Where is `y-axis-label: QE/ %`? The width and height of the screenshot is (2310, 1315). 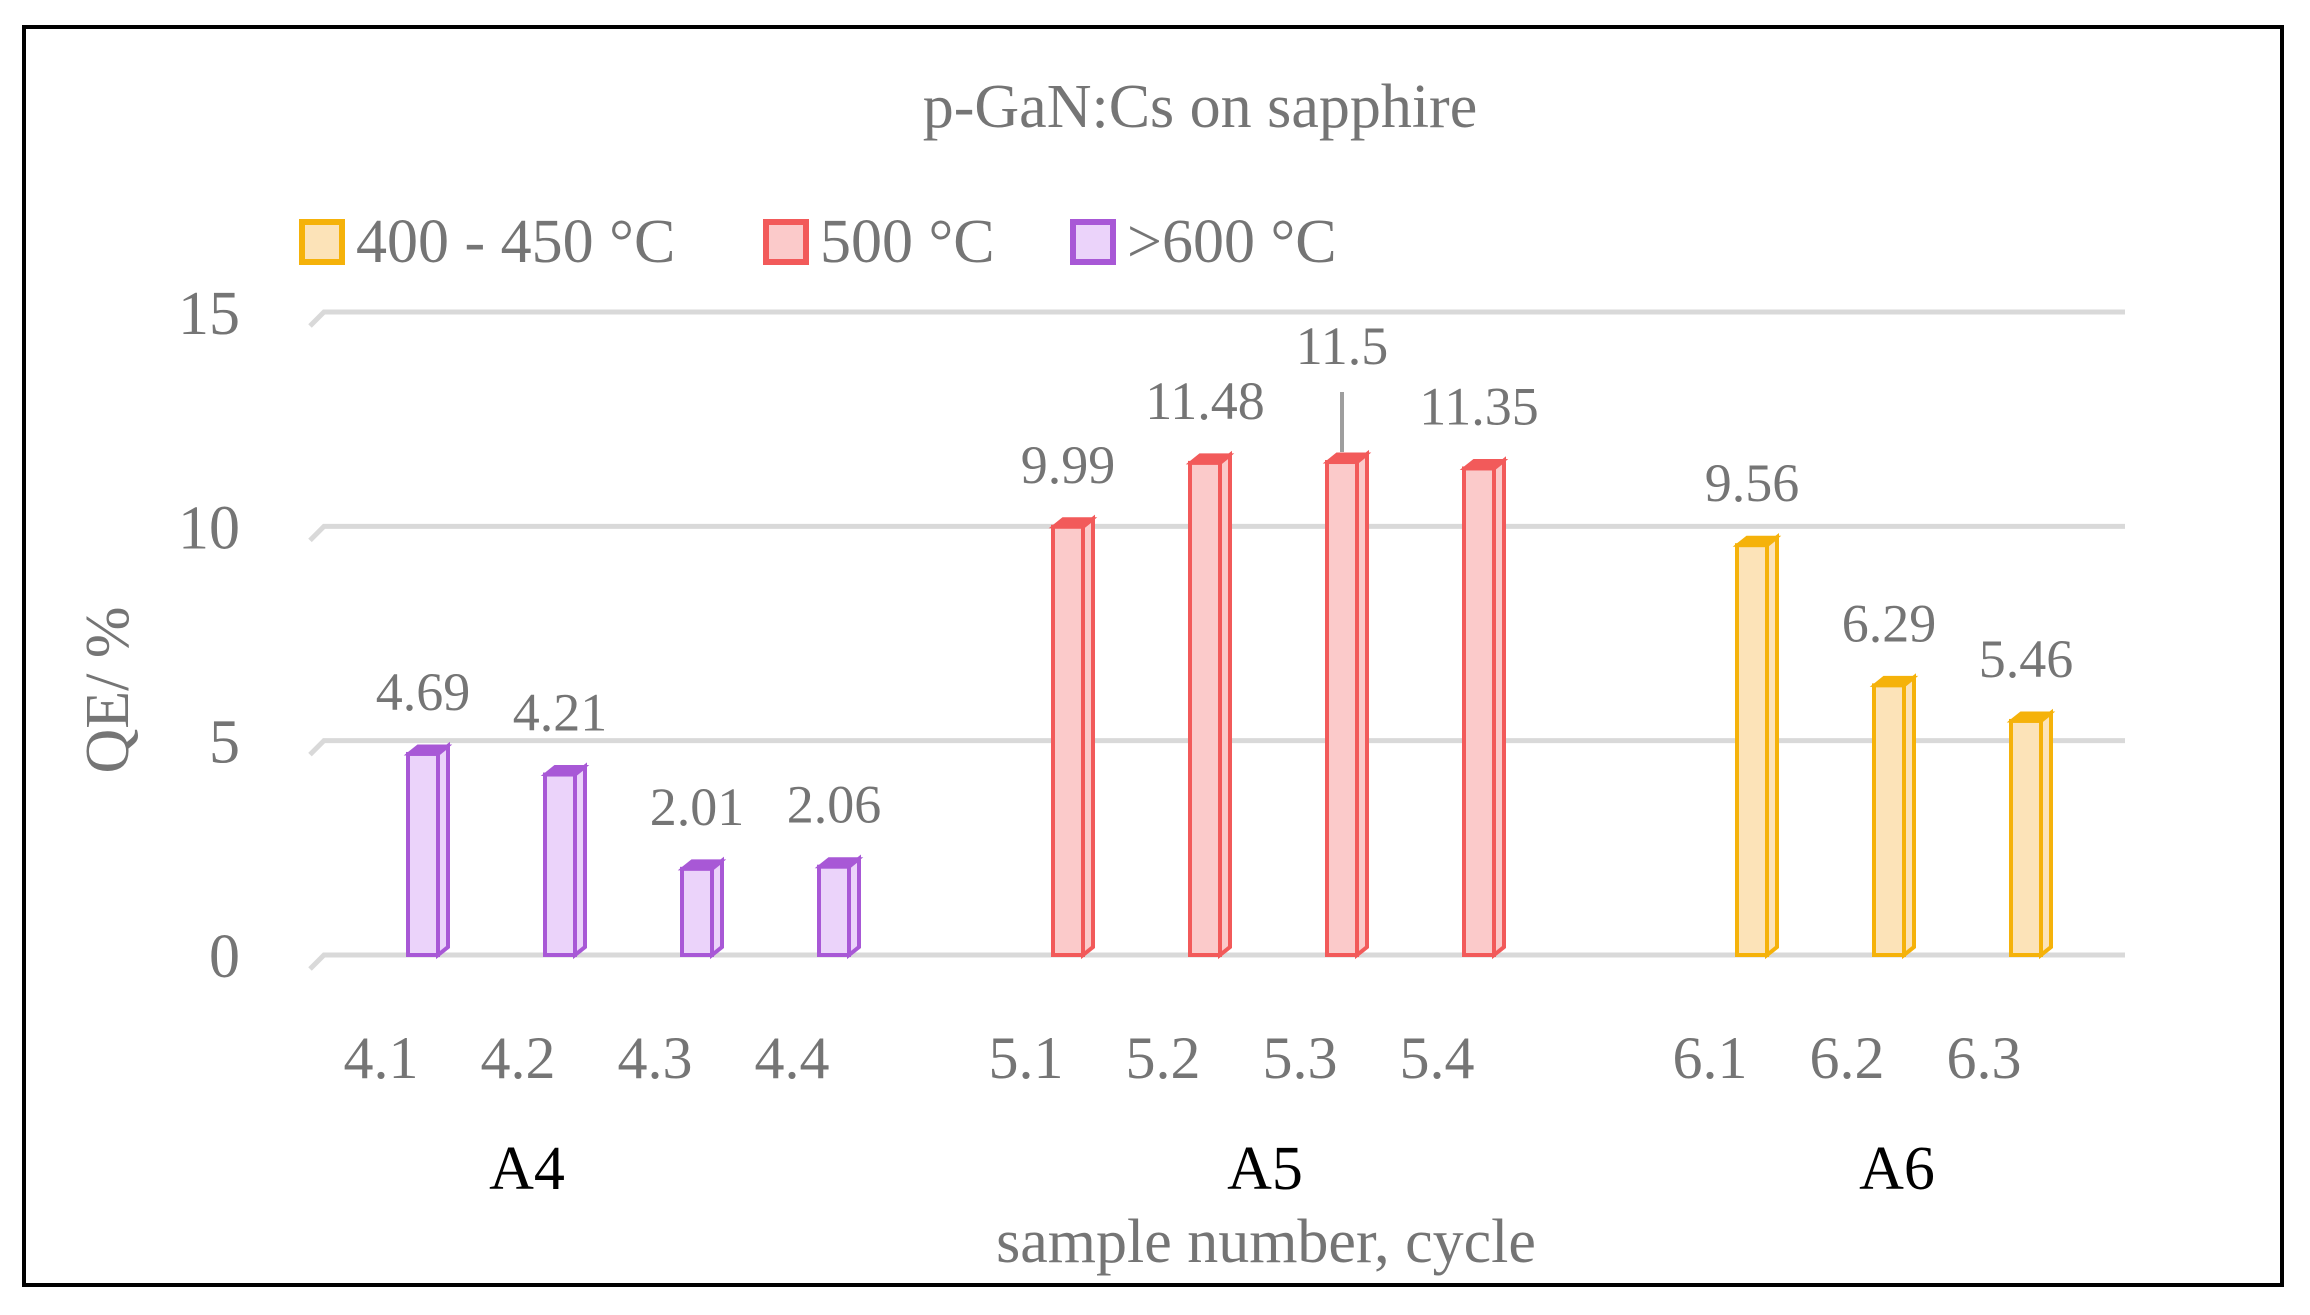 y-axis-label: QE/ % is located at coordinates (108, 689).